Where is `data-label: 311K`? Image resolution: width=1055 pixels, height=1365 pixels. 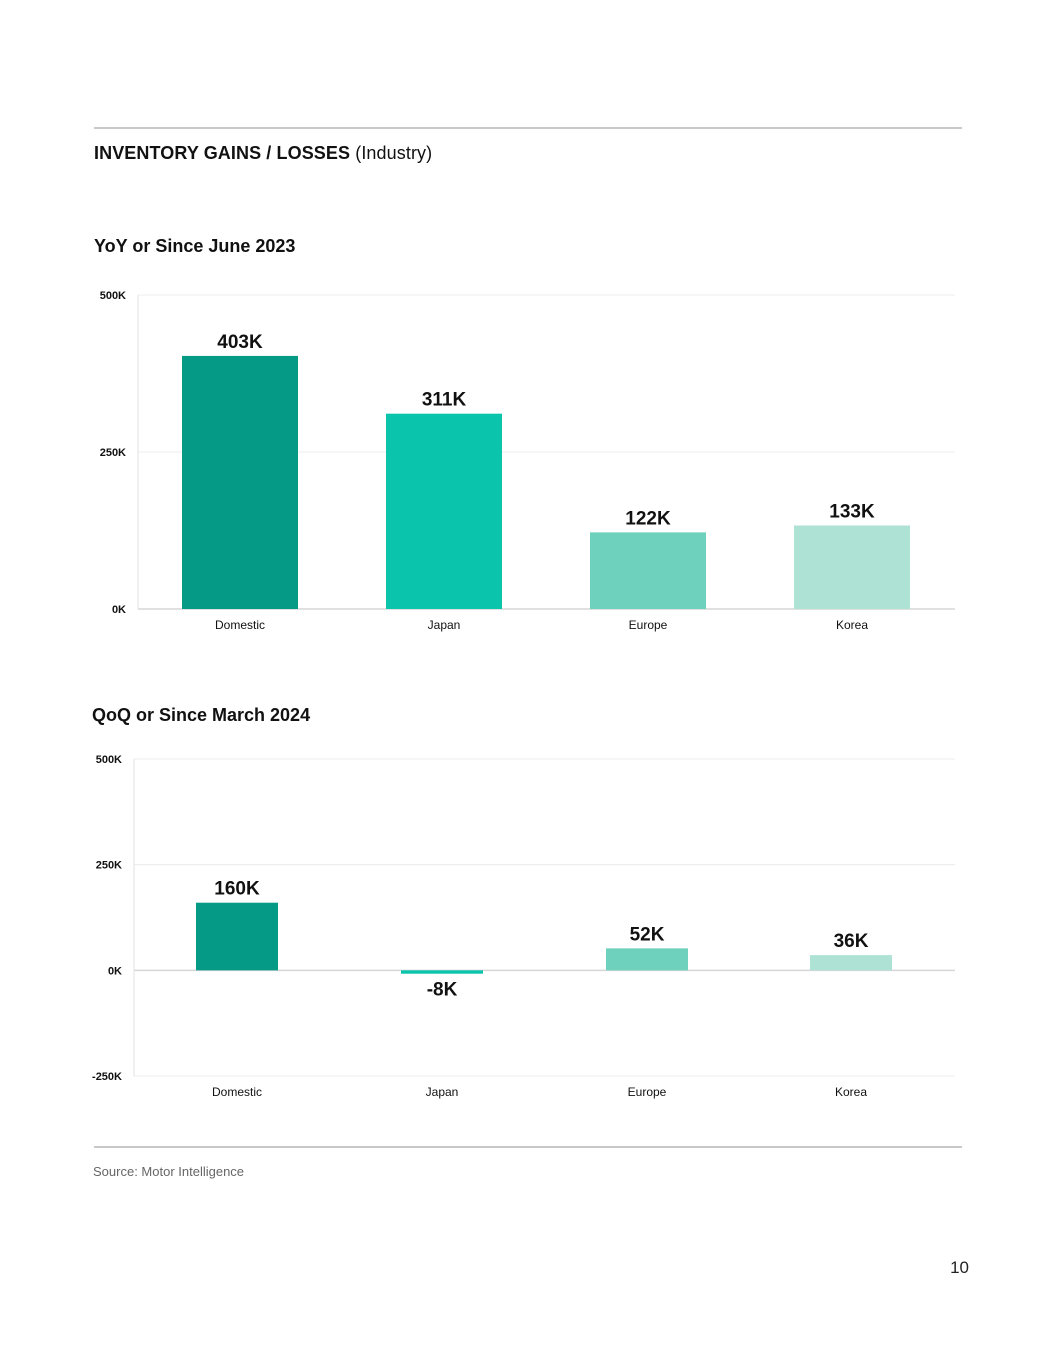
data-label: 311K is located at coordinates (444, 400).